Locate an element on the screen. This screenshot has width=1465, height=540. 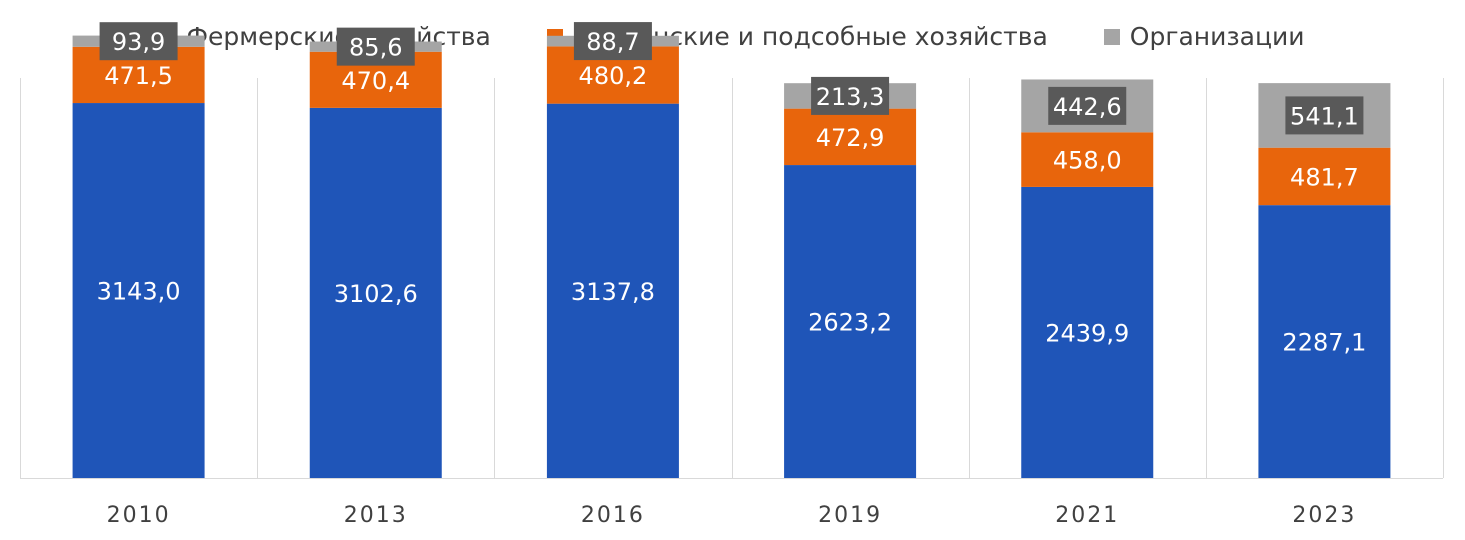
data-label-dehkan-2010: 471,5 is located at coordinates (138, 76).